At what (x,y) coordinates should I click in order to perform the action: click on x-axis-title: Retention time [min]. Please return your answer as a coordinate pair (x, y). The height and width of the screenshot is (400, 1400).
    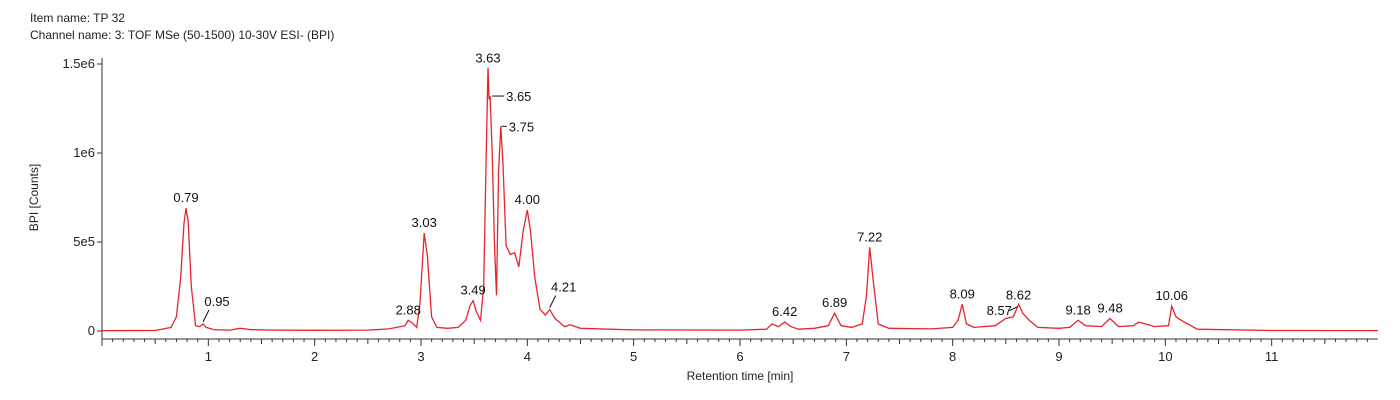
    Looking at the image, I should click on (740, 376).